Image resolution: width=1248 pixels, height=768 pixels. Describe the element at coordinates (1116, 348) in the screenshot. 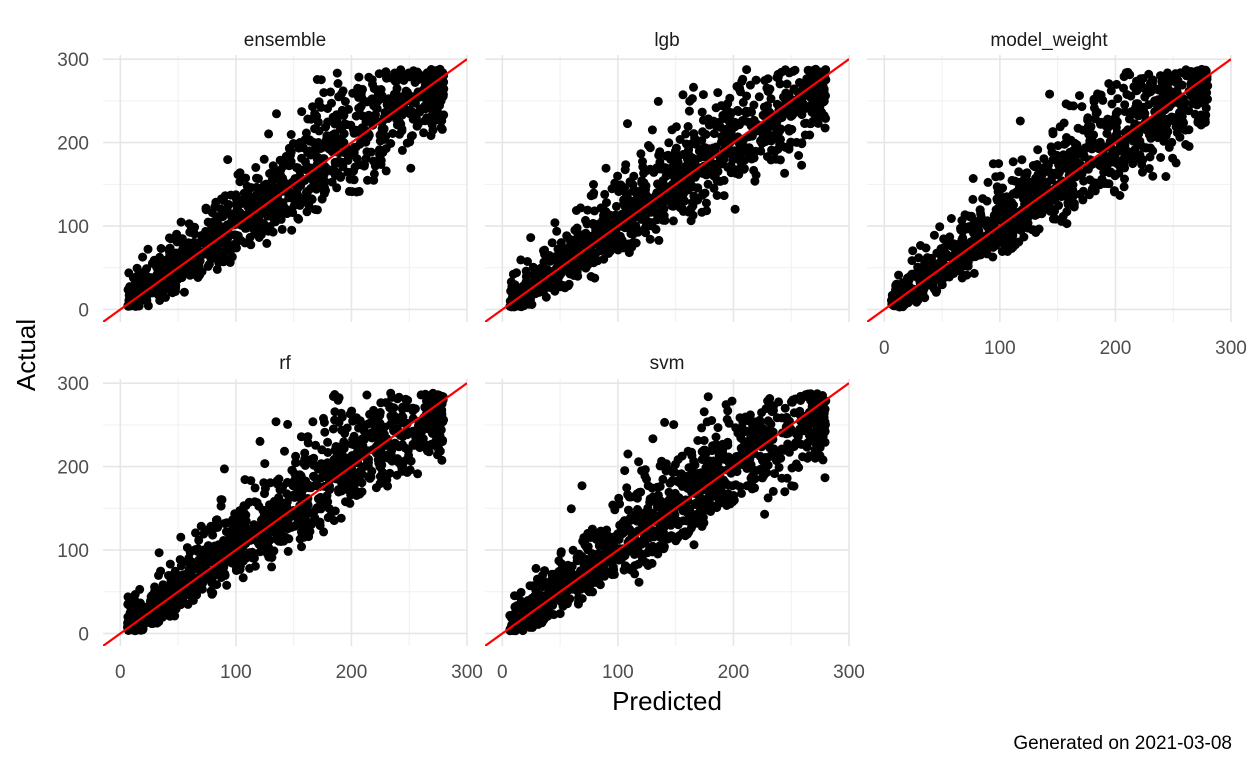

I see `x-tick-label: 200` at that location.